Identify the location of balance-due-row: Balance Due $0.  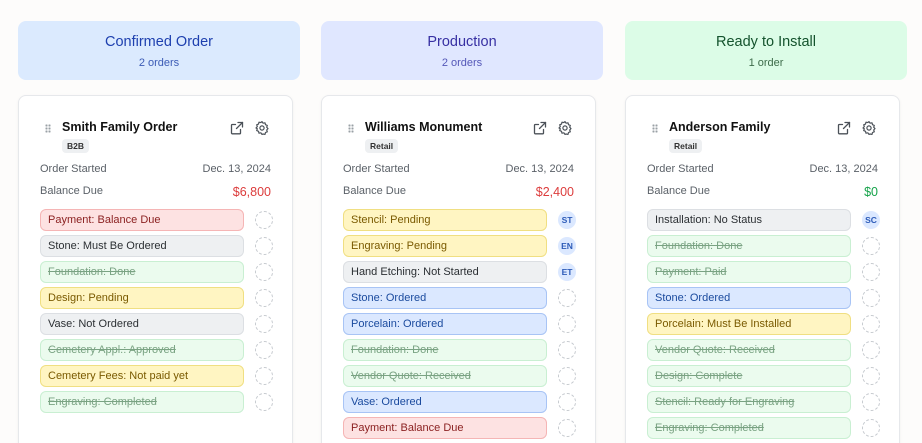
(762, 192).